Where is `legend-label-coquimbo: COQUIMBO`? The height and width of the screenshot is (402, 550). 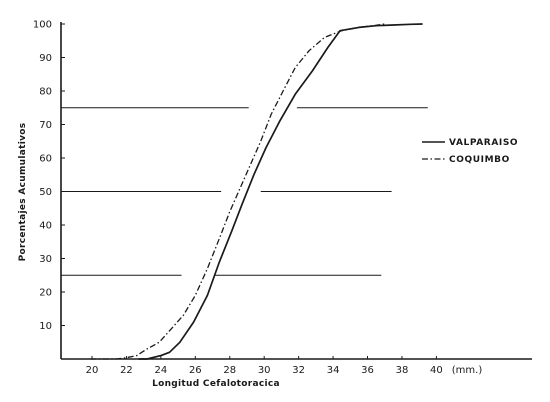 legend-label-coquimbo: COQUIMBO is located at coordinates (479, 160).